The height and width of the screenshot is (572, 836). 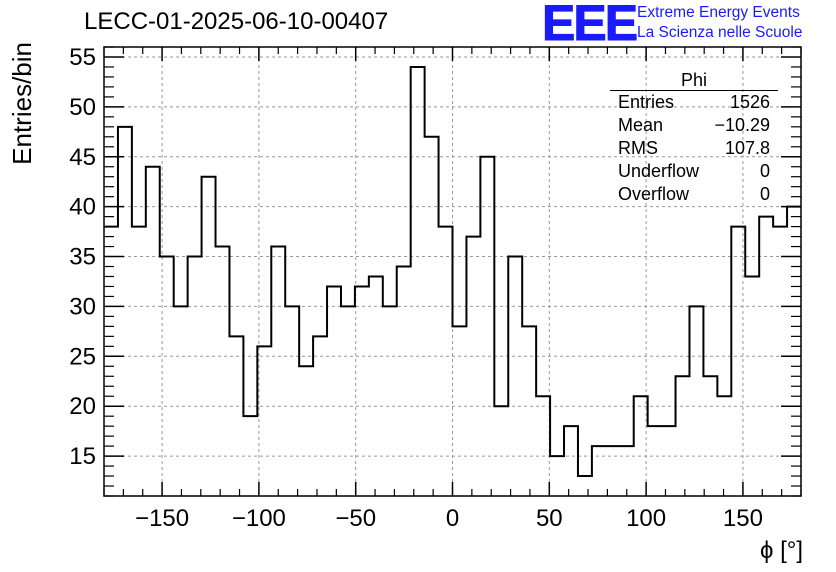 I want to click on chart-title: LECC-01-2025-06-10-00407, so click(x=236, y=21).